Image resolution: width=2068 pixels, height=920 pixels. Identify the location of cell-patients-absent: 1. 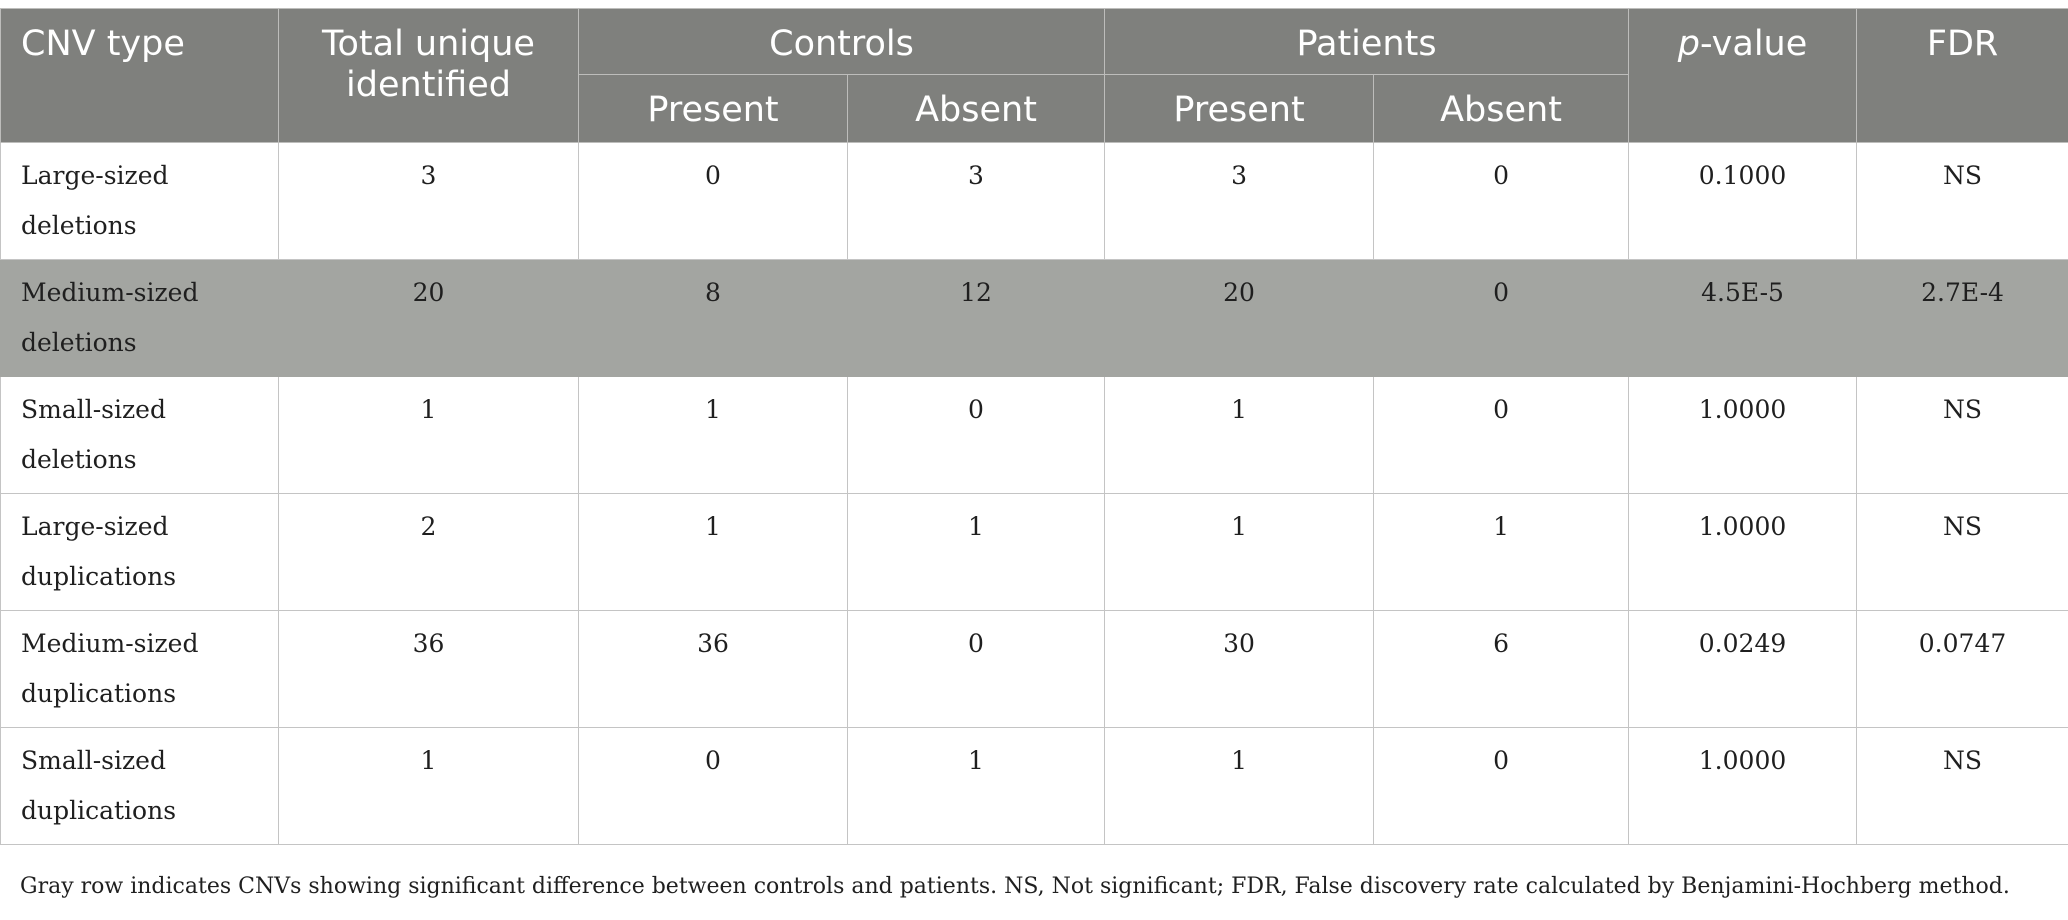
(1501, 552).